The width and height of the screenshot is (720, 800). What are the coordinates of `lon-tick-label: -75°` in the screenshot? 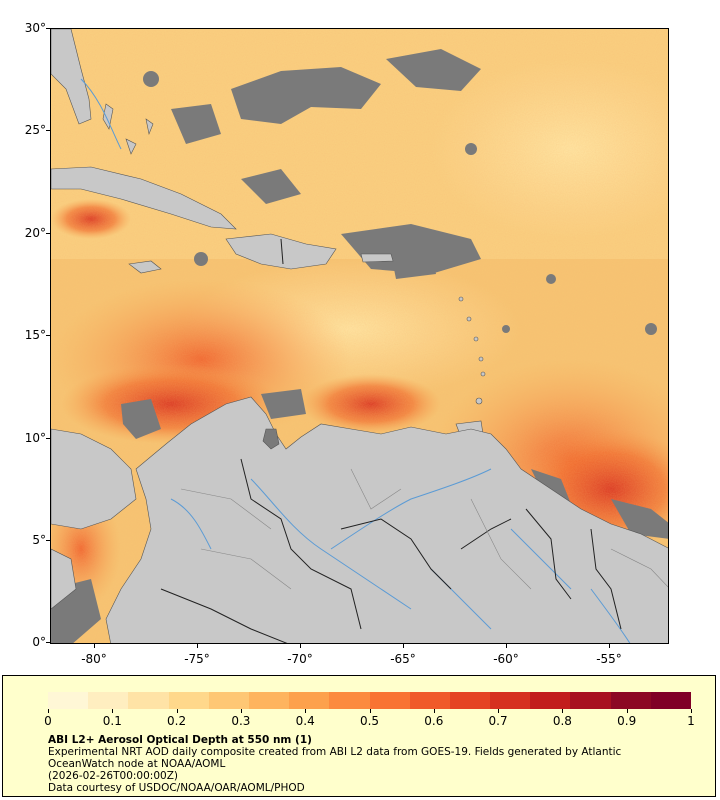 It's located at (197, 659).